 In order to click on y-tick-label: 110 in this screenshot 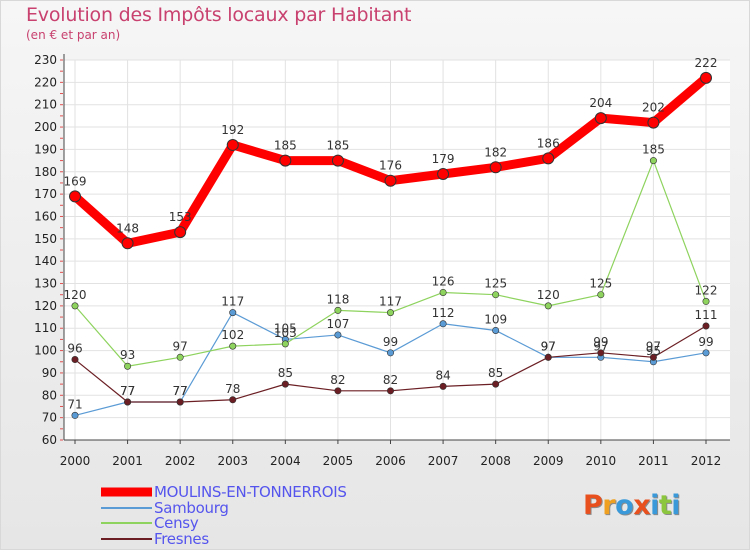, I will do `click(45, 328)`.